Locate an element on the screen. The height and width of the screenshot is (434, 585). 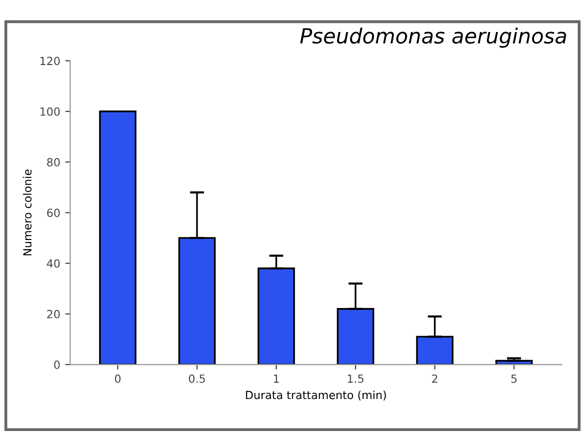
x-tick-label: 0.5 is located at coordinates (196, 378).